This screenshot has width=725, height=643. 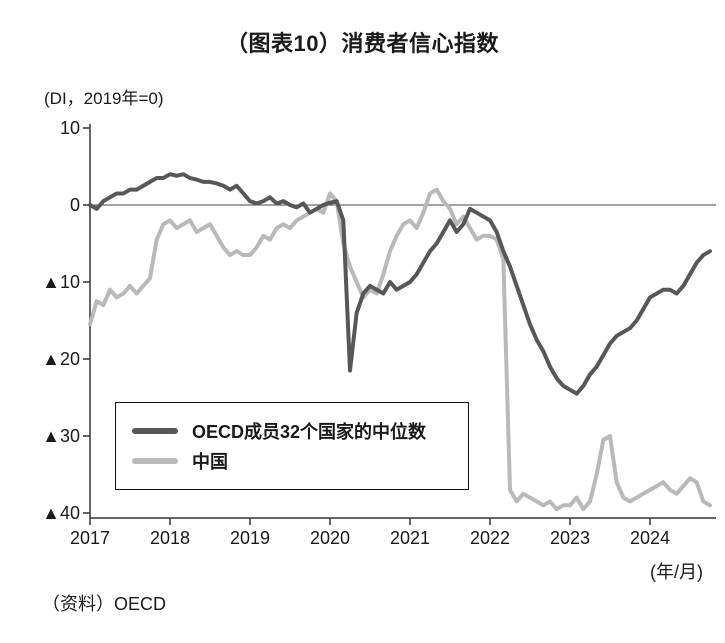 What do you see at coordinates (61, 359) in the screenshot?
I see `y-tick-label: ▲20` at bounding box center [61, 359].